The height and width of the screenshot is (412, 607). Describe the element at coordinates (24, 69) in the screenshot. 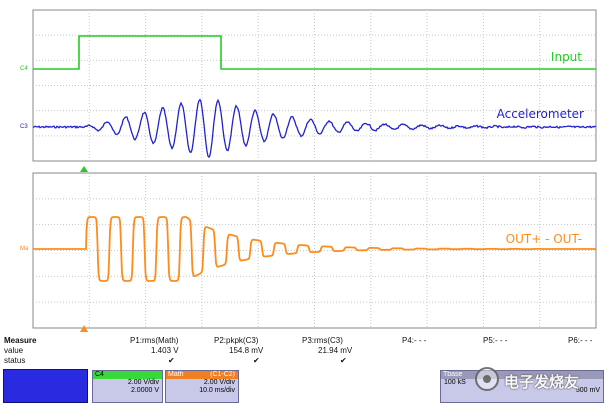

I see `channel-marker-c4: C4` at that location.